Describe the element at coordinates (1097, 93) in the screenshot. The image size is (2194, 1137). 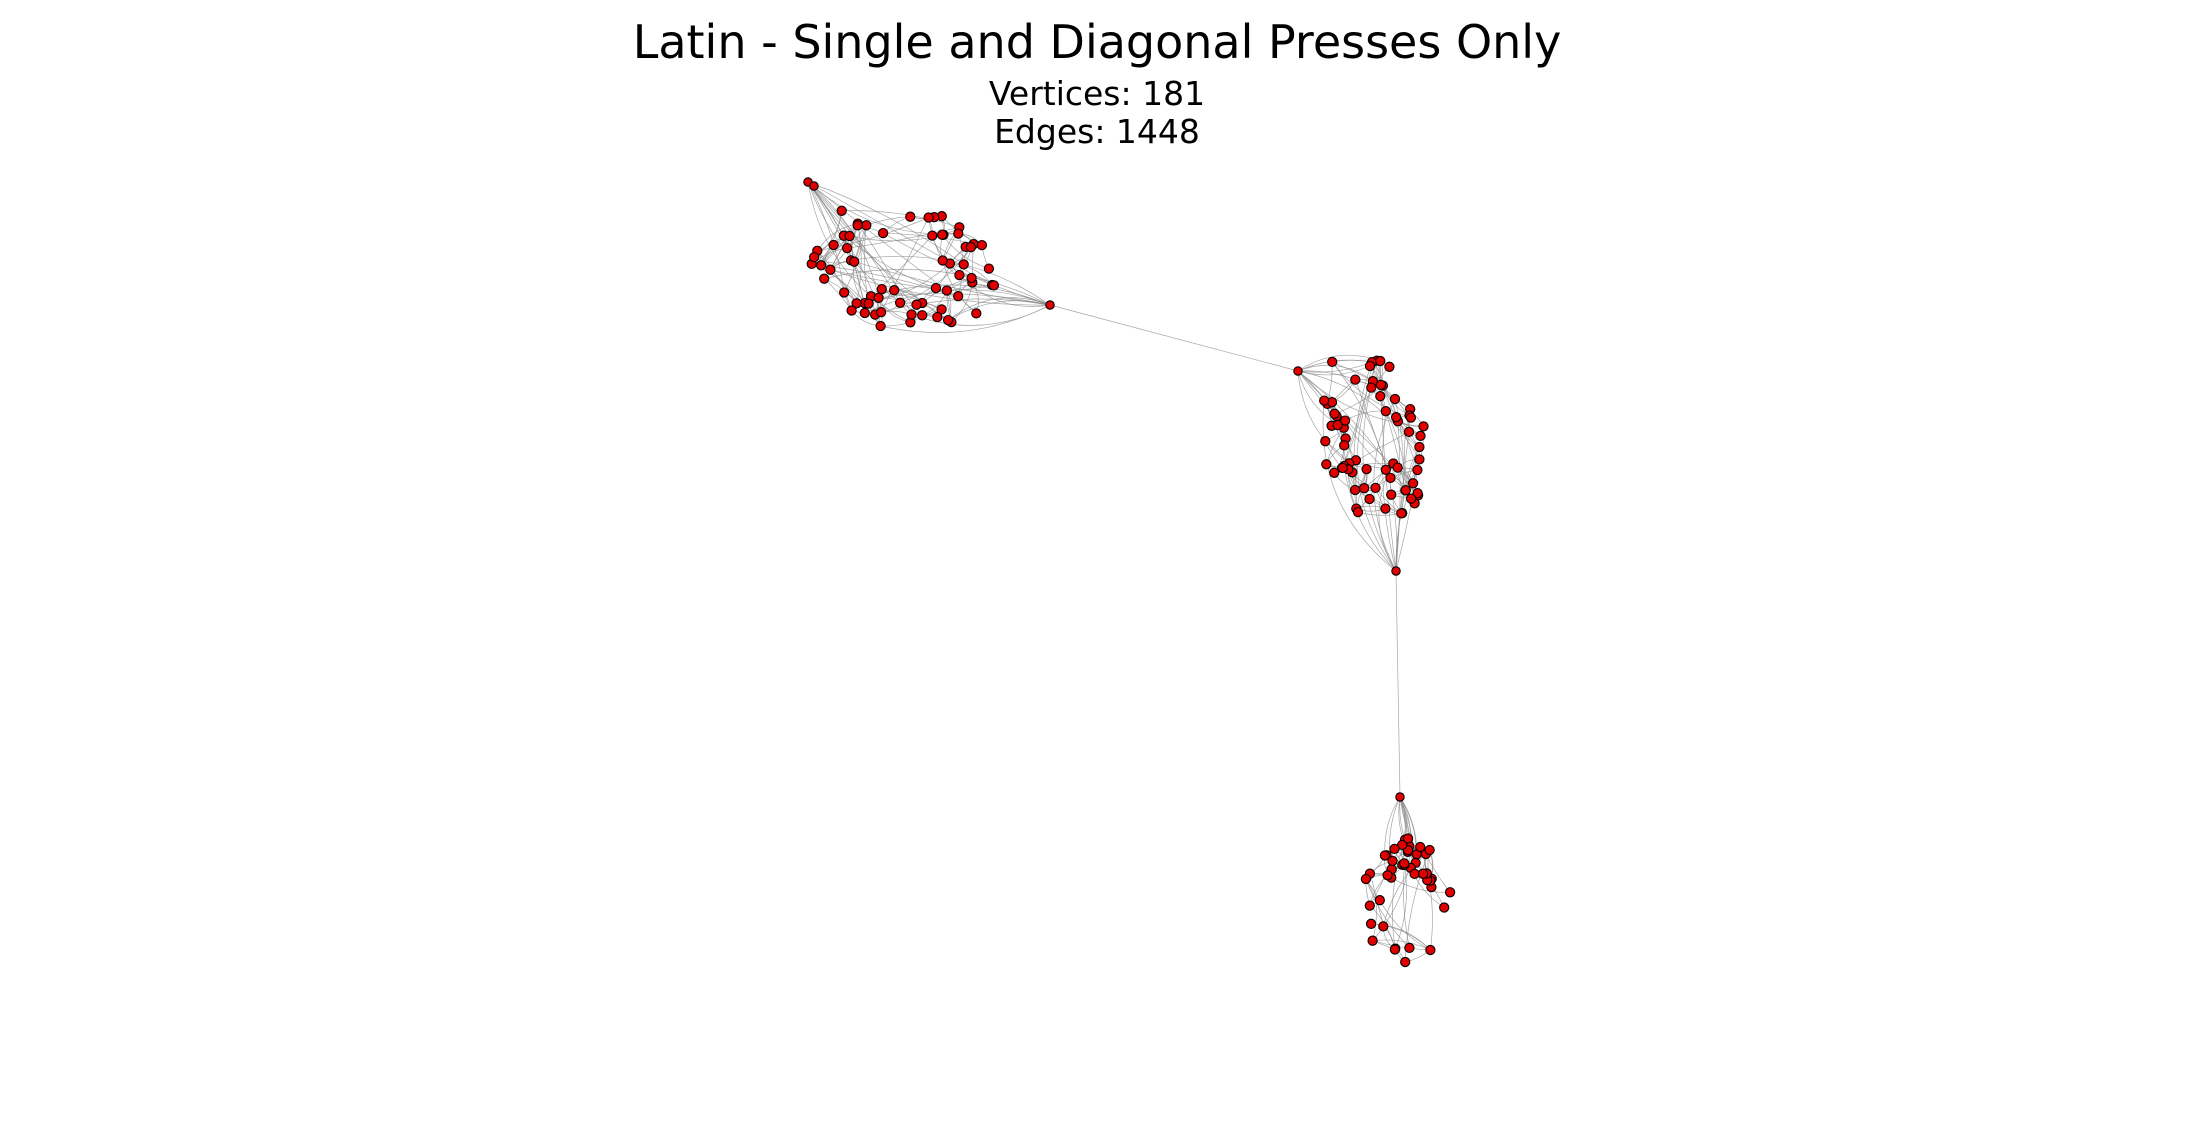
I see `vertices-count: Vertices: 181` at that location.